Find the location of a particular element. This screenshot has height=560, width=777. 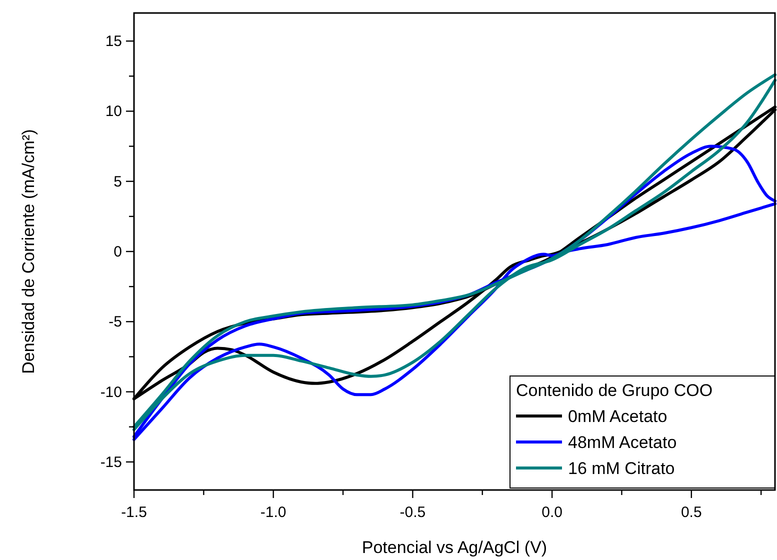

legend-label: 48mM Acetato is located at coordinates (622, 442).